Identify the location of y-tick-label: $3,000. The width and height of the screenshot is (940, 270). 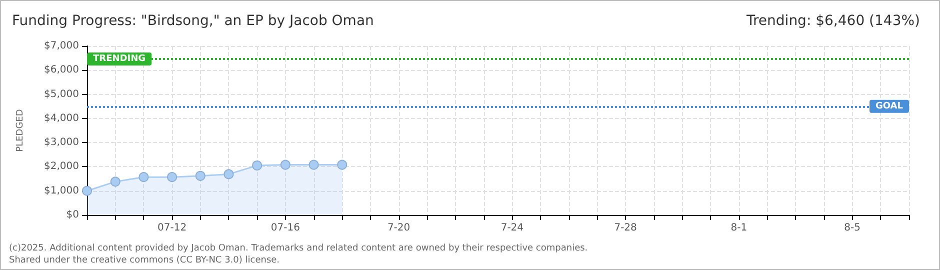
(61, 142).